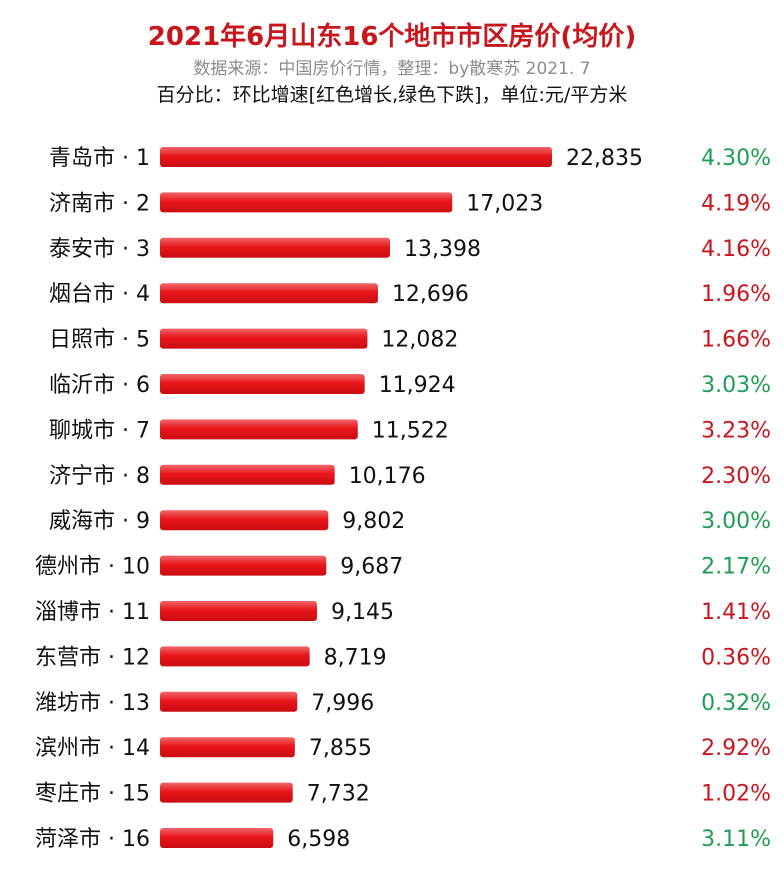  I want to click on value-label: 7,855, so click(340, 748).